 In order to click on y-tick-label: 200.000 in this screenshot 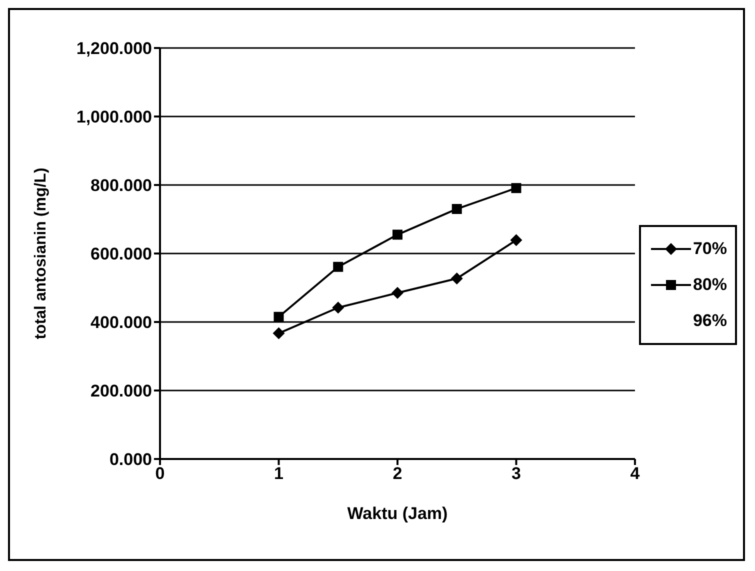, I will do `click(121, 391)`.